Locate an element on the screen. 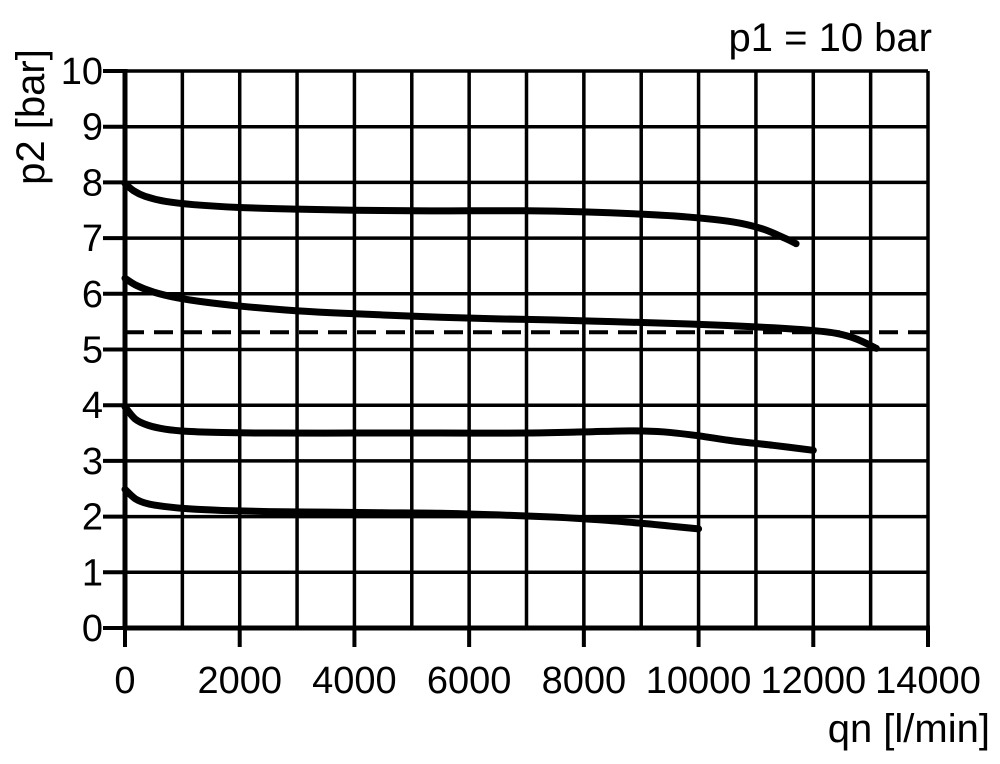 This screenshot has height=764, width=1000. y-tick-label: 2 is located at coordinates (92, 518).